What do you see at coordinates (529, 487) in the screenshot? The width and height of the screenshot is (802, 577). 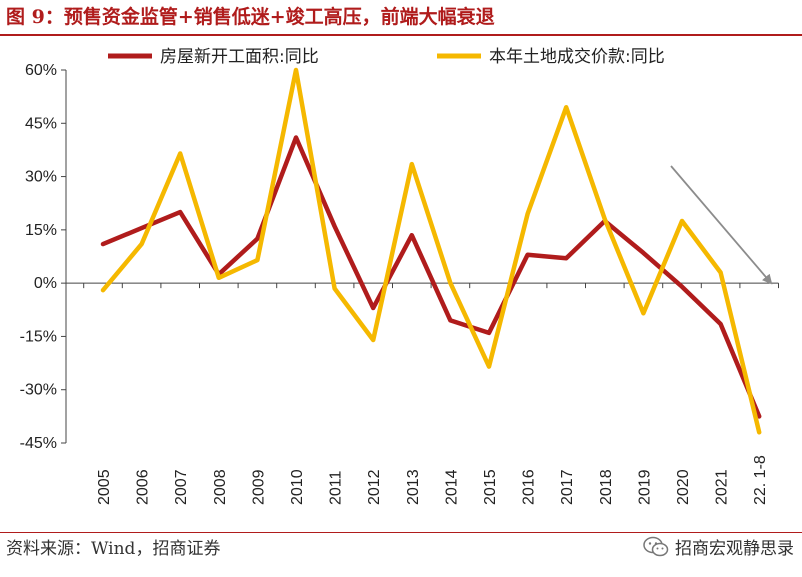 I see `x-tick-label: 2016` at bounding box center [529, 487].